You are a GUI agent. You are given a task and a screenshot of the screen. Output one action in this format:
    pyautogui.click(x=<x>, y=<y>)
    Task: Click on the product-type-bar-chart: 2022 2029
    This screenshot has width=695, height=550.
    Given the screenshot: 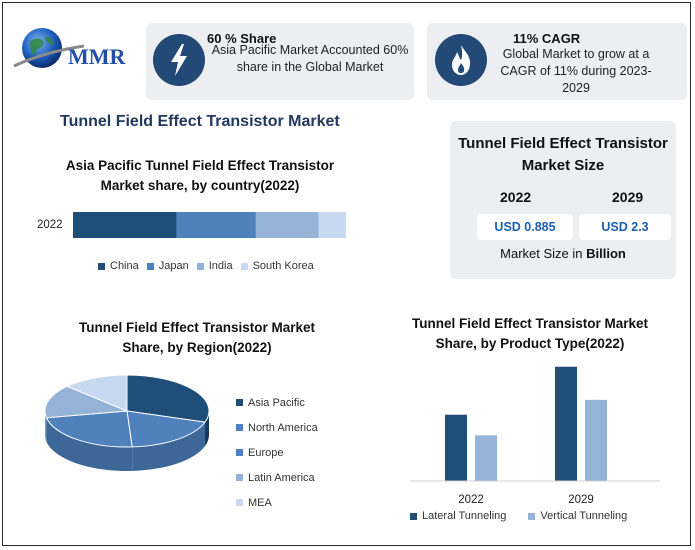 What is the action you would take?
    pyautogui.click(x=535, y=436)
    